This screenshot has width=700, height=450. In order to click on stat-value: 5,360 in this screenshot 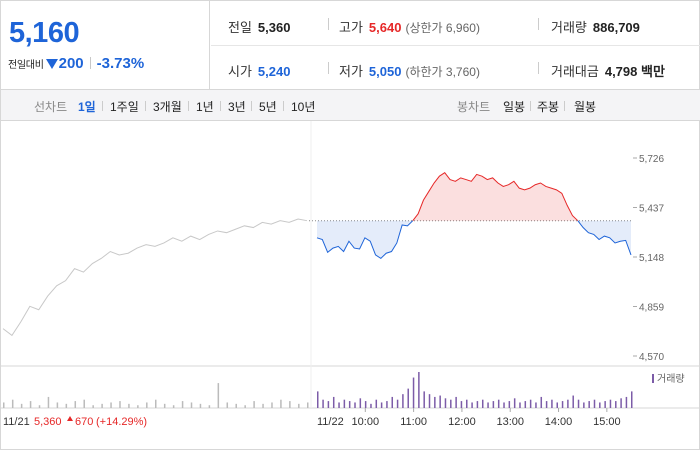, I will do `click(274, 27)`.